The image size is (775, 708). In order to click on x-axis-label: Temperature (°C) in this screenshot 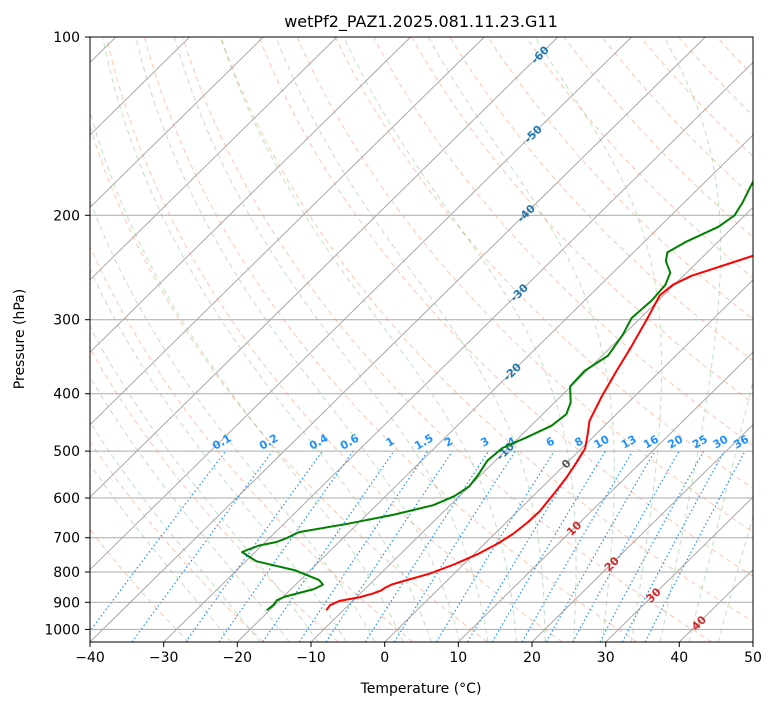, I will do `click(421, 689)`.